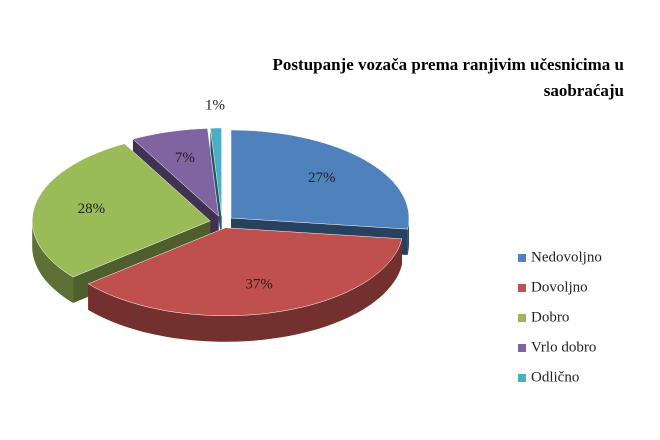 The height and width of the screenshot is (440, 660). Describe the element at coordinates (563, 347) in the screenshot. I see `legend-label: Vrlo dobro` at that location.